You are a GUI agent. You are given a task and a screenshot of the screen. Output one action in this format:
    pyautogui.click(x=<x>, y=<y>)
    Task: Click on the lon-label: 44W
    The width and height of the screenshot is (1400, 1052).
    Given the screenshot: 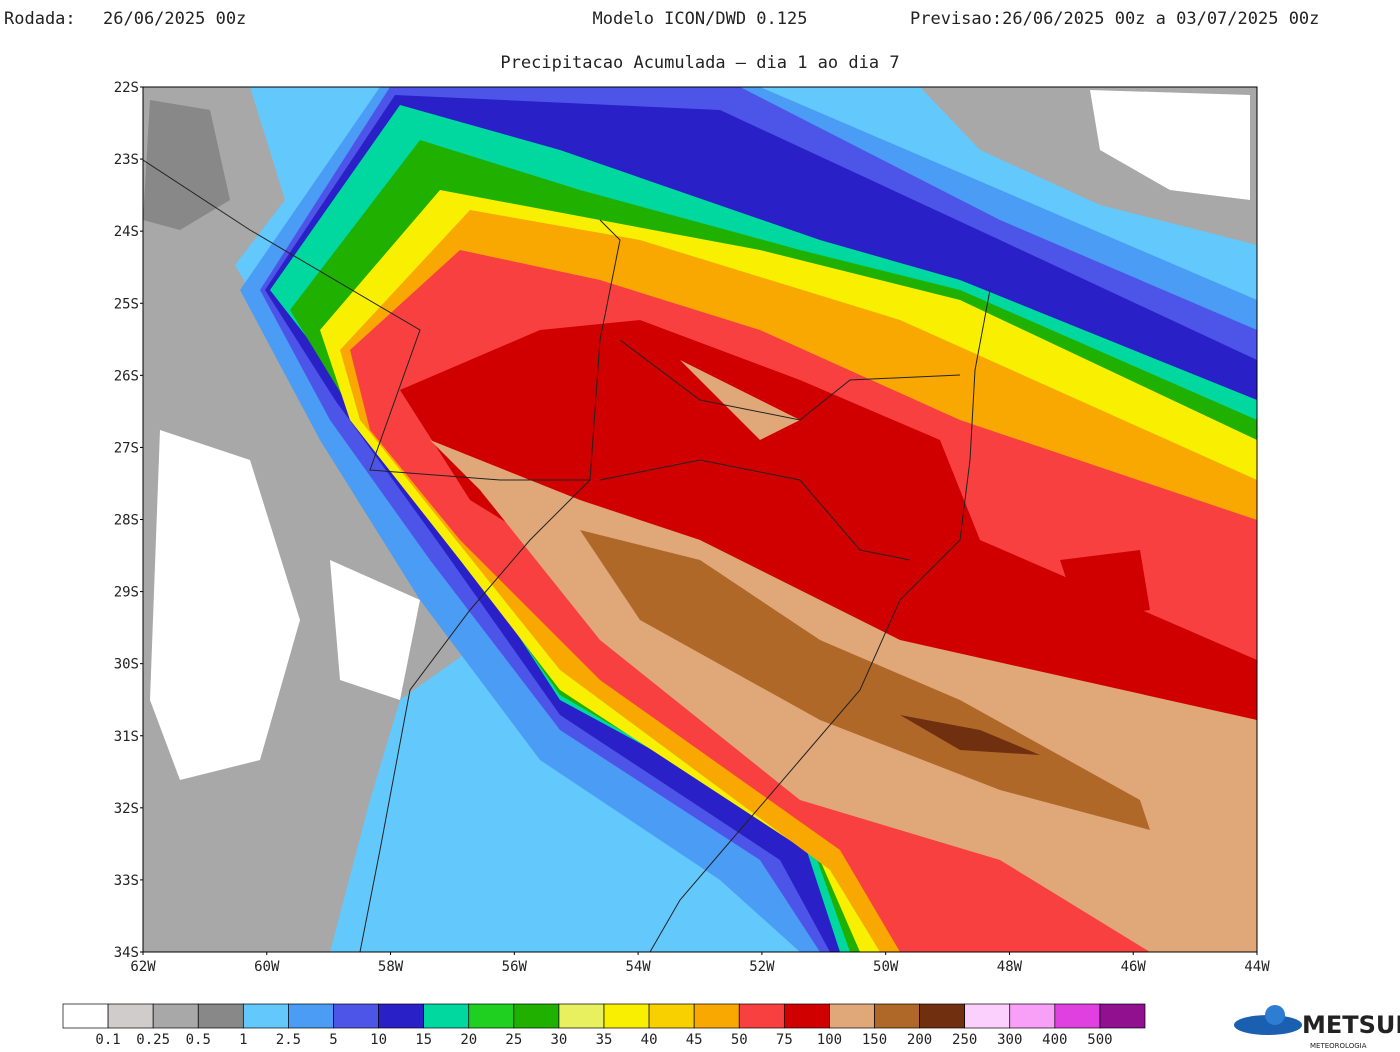 What is the action you would take?
    pyautogui.click(x=1257, y=967)
    